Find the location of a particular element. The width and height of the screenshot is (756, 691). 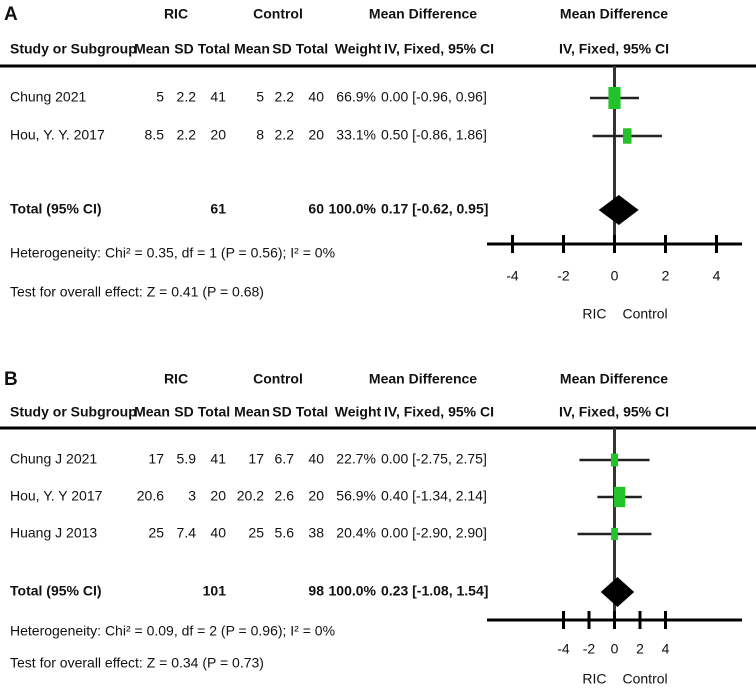

x-tick-label: -2 is located at coordinates (589, 649).